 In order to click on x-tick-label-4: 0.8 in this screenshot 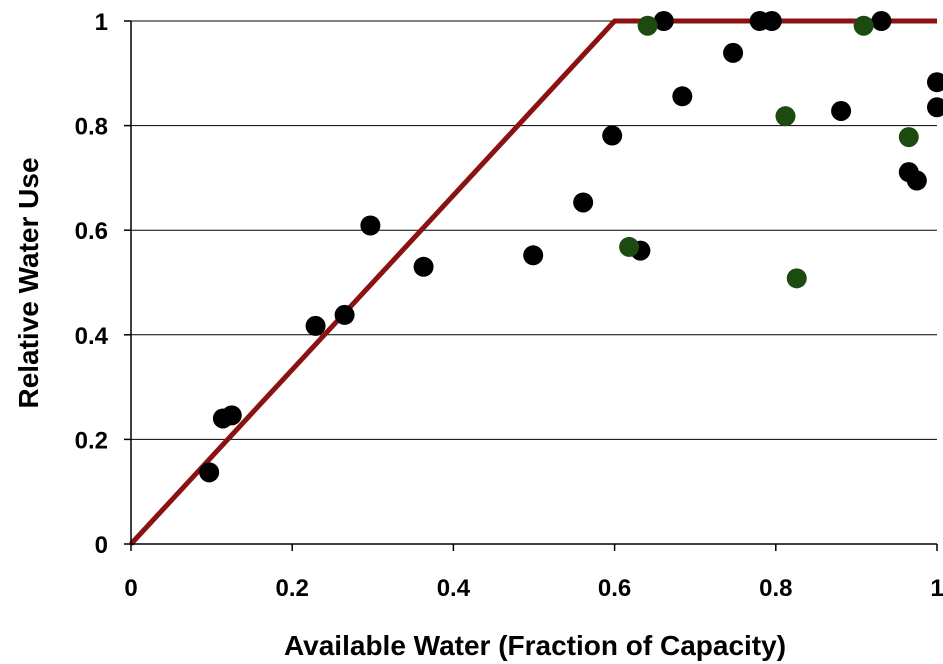, I will do `click(775, 588)`.